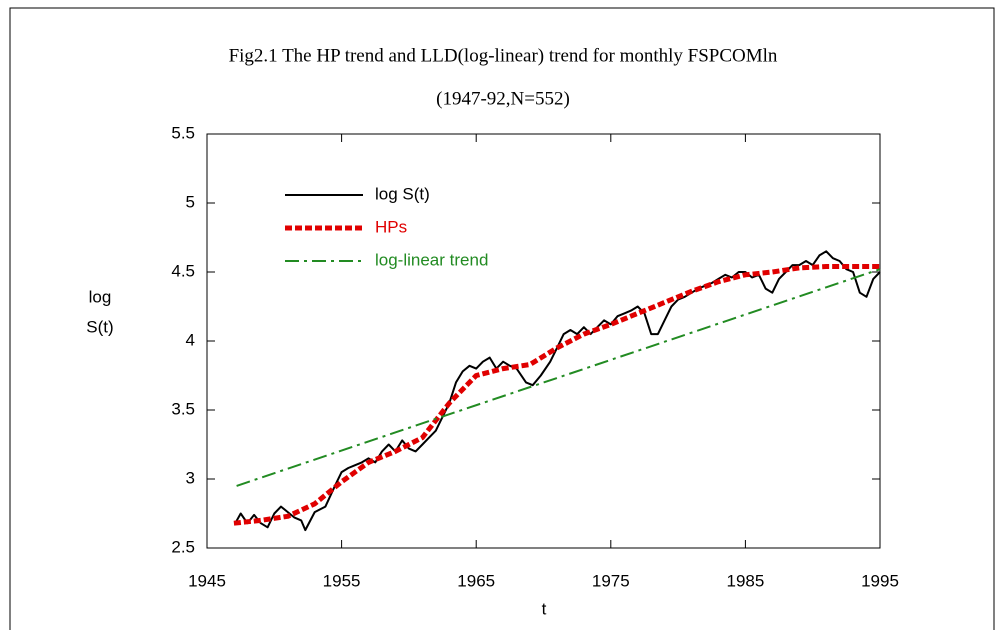 The width and height of the screenshot is (1006, 630). What do you see at coordinates (391, 226) in the screenshot?
I see `legend-label: HPs` at bounding box center [391, 226].